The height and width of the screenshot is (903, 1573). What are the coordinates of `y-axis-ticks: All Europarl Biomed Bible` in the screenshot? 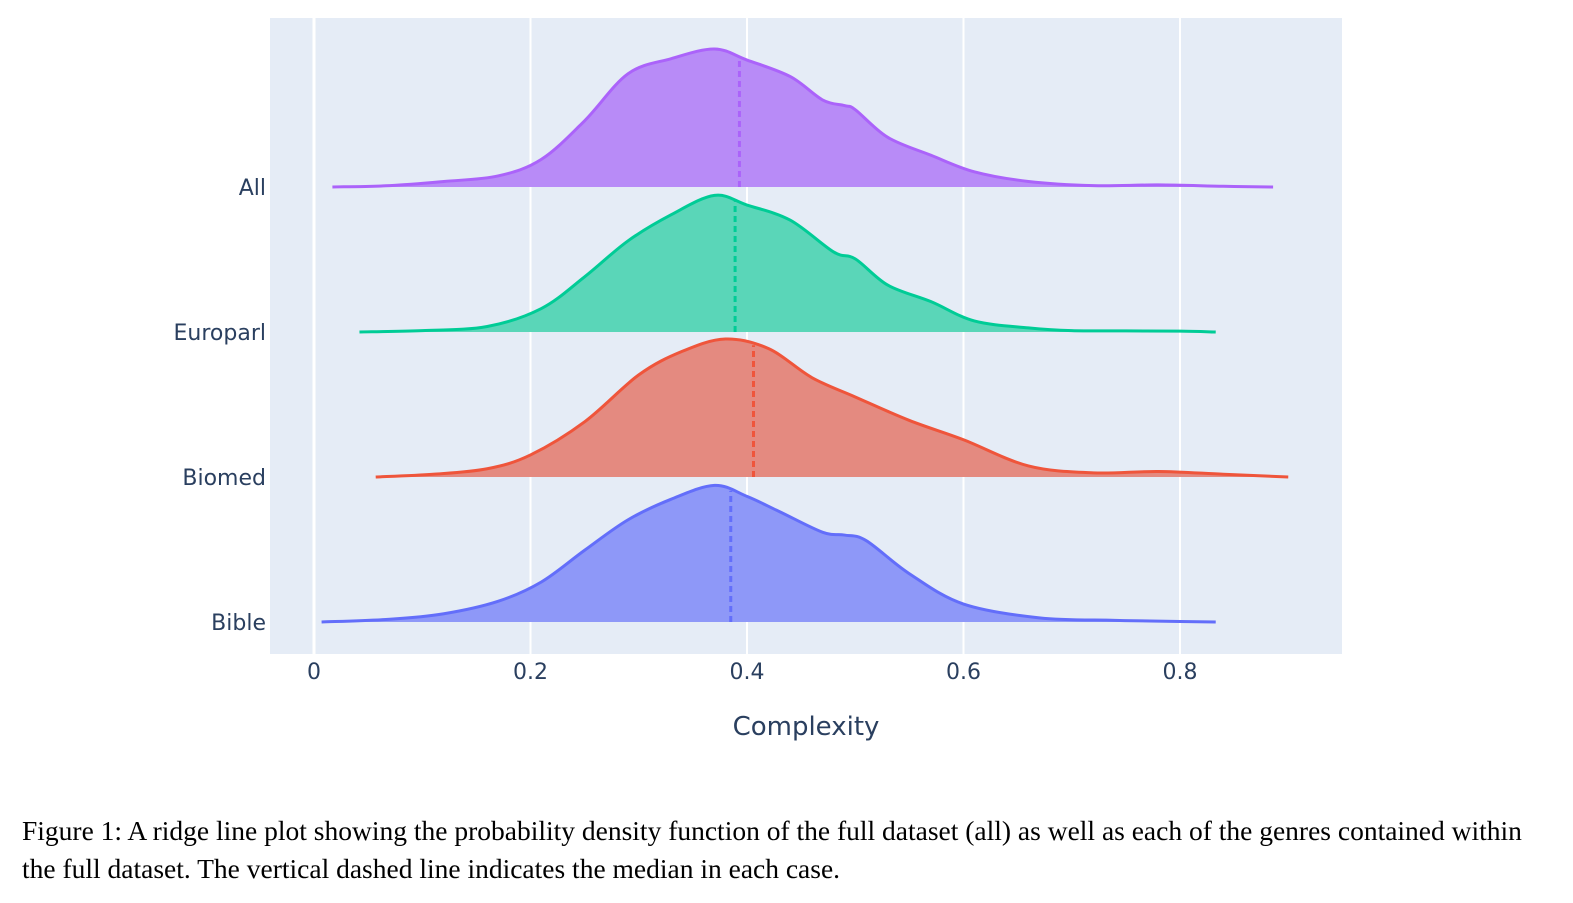 It's located at (220, 406).